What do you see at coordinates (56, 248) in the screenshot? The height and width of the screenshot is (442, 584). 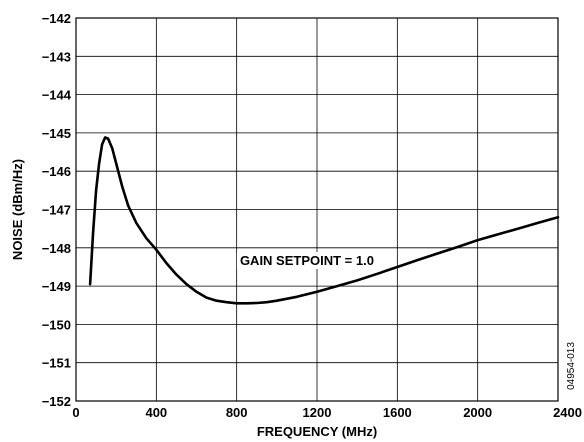 I see `y-tick-label: −148` at bounding box center [56, 248].